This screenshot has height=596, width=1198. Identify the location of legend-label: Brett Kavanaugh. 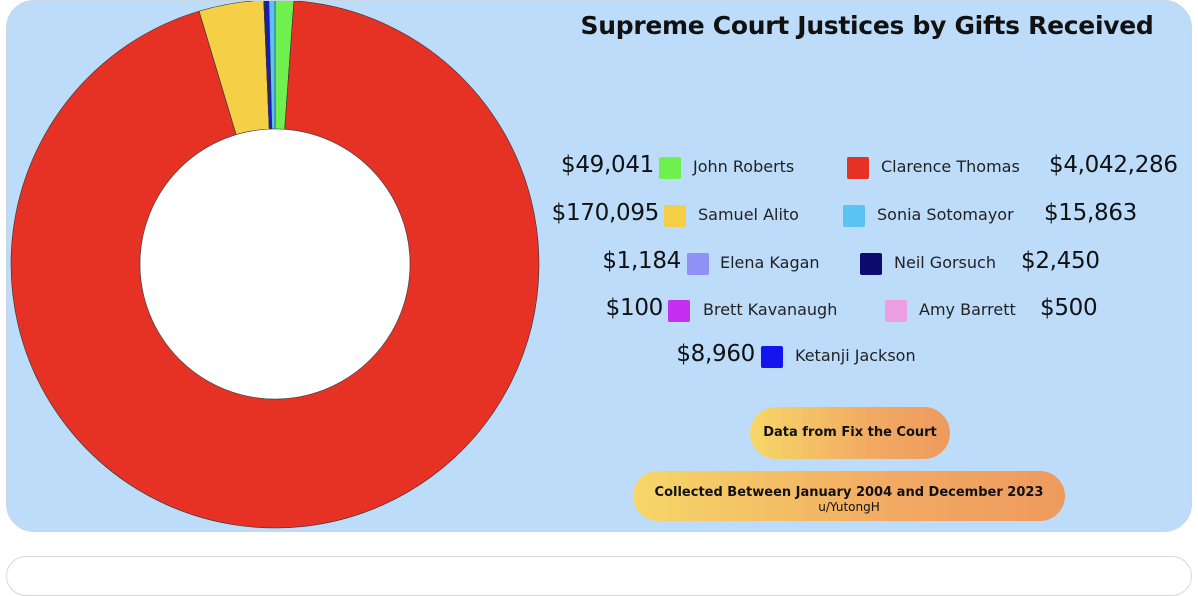
(770, 309).